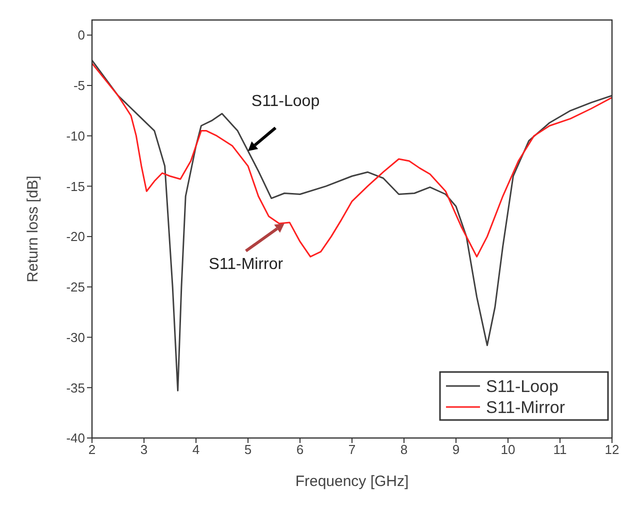 Image resolution: width=628 pixels, height=510 pixels. I want to click on x-tick-label: 7, so click(352, 450).